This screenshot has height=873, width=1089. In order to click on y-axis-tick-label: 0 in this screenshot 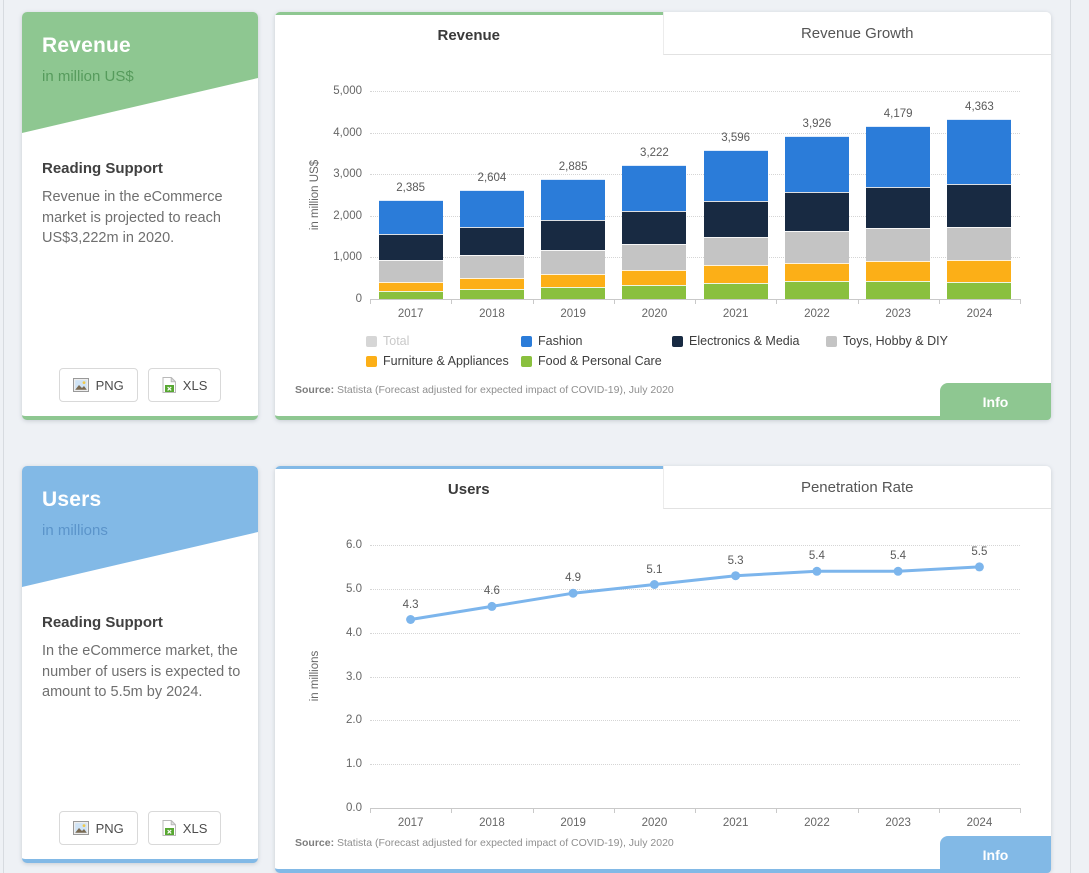, I will do `click(358, 299)`.